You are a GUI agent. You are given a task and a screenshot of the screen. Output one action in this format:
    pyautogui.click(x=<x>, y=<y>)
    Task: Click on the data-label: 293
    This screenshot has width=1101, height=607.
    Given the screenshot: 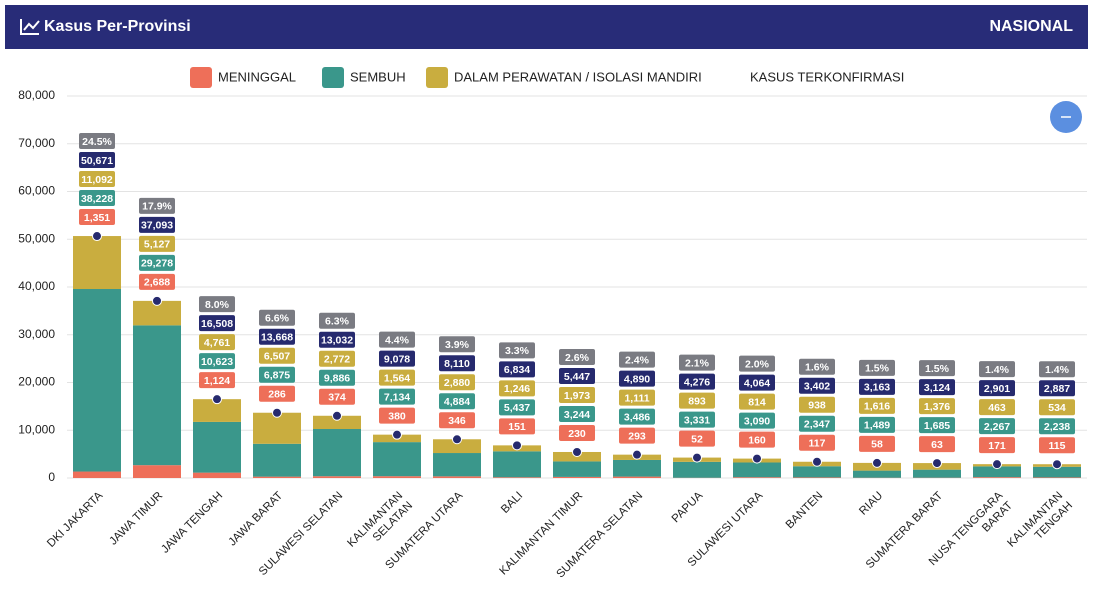 What is the action you would take?
    pyautogui.click(x=637, y=436)
    